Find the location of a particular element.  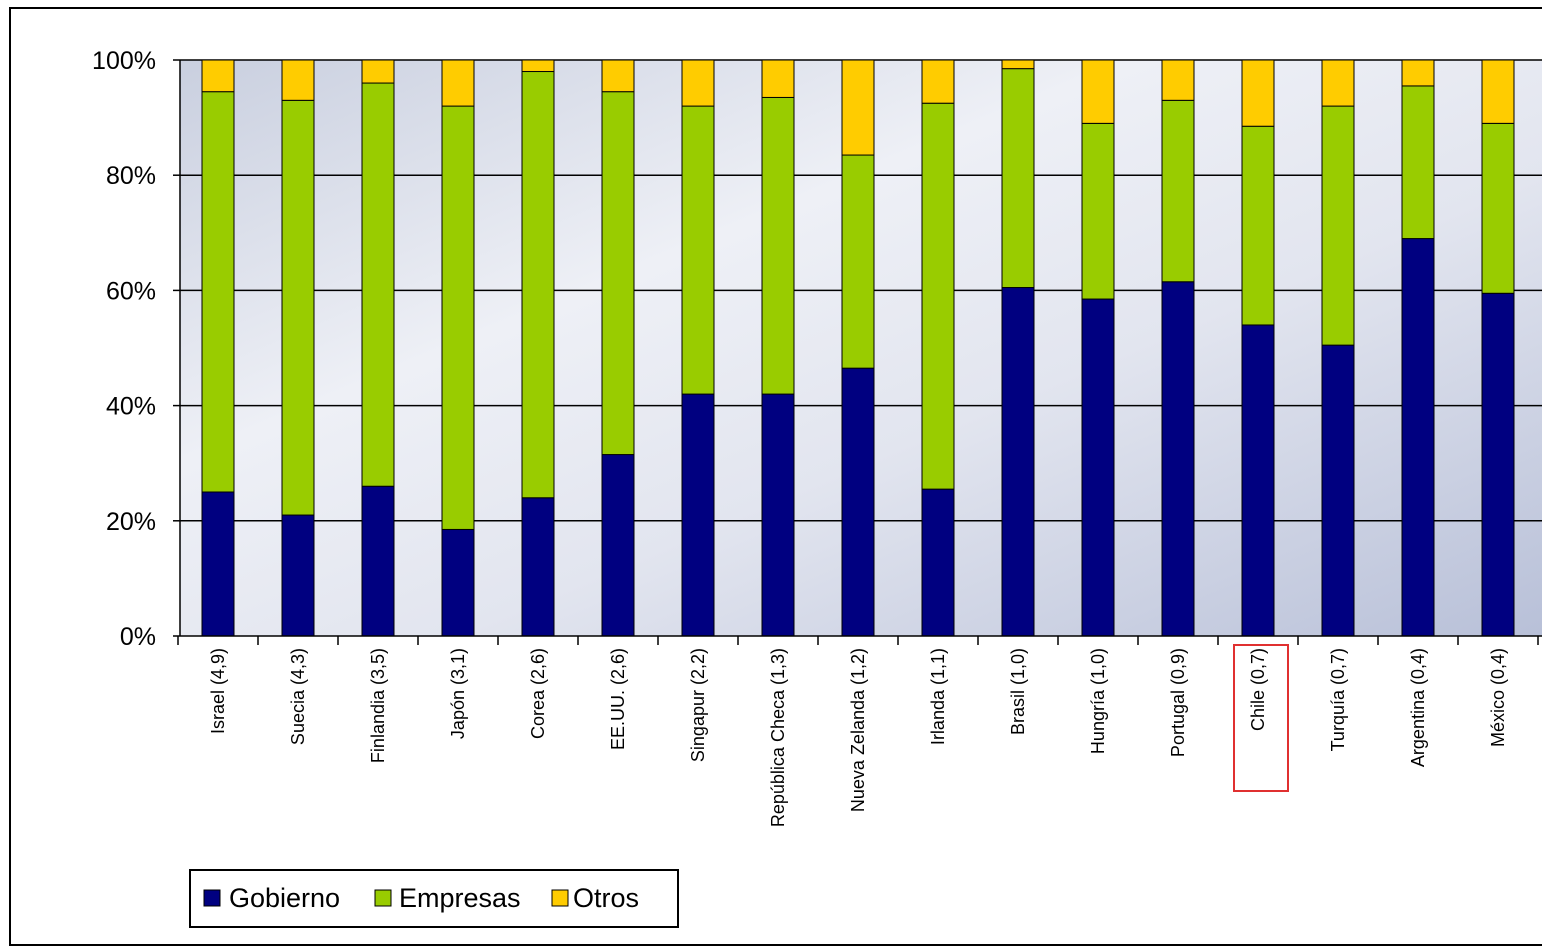

legend-label-gobierno: Gobierno is located at coordinates (284, 898).